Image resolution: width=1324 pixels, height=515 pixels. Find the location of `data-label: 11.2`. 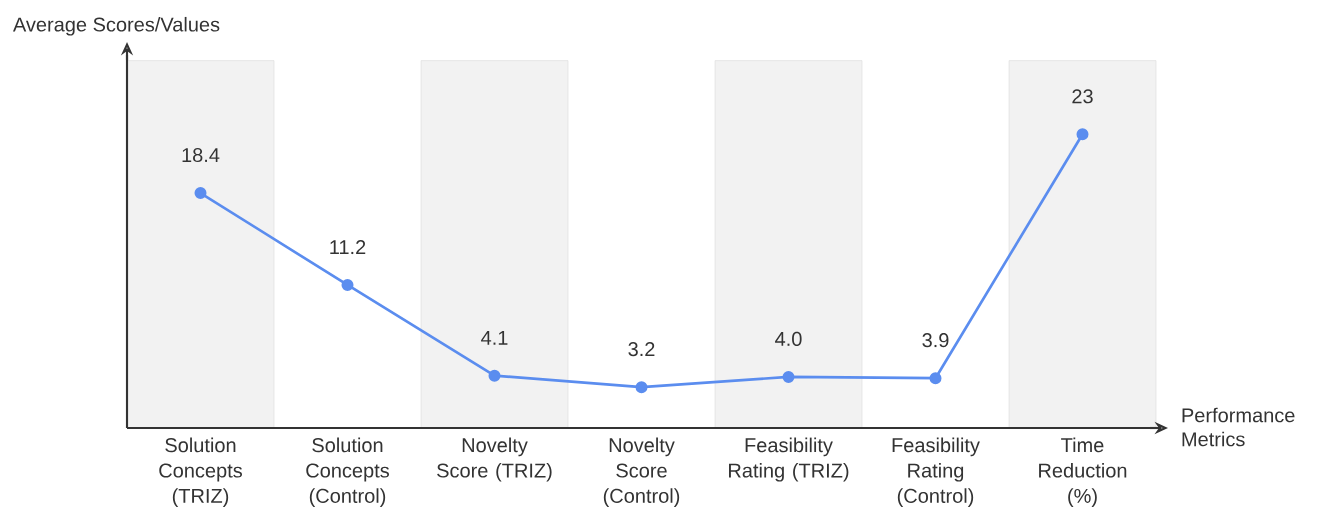

data-label: 11.2 is located at coordinates (348, 247).